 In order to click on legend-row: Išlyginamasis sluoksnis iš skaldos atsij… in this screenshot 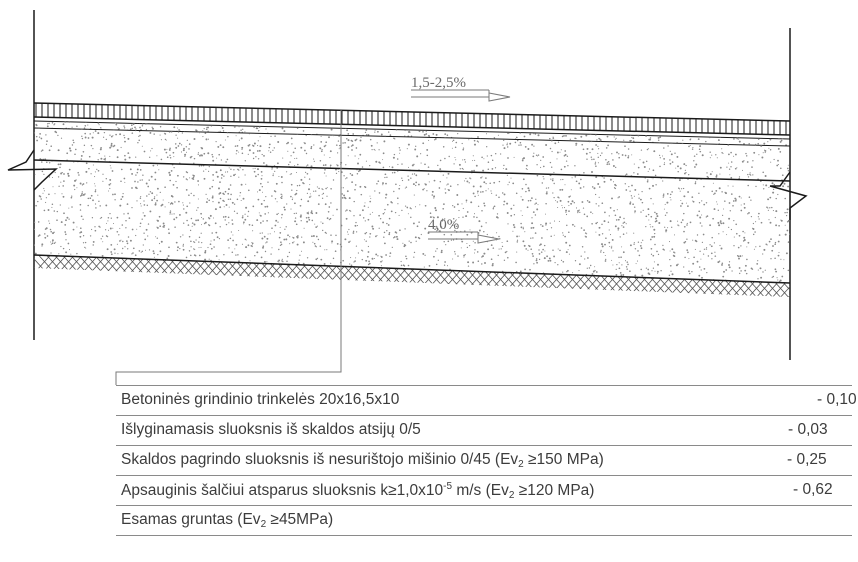, I will do `click(484, 430)`.